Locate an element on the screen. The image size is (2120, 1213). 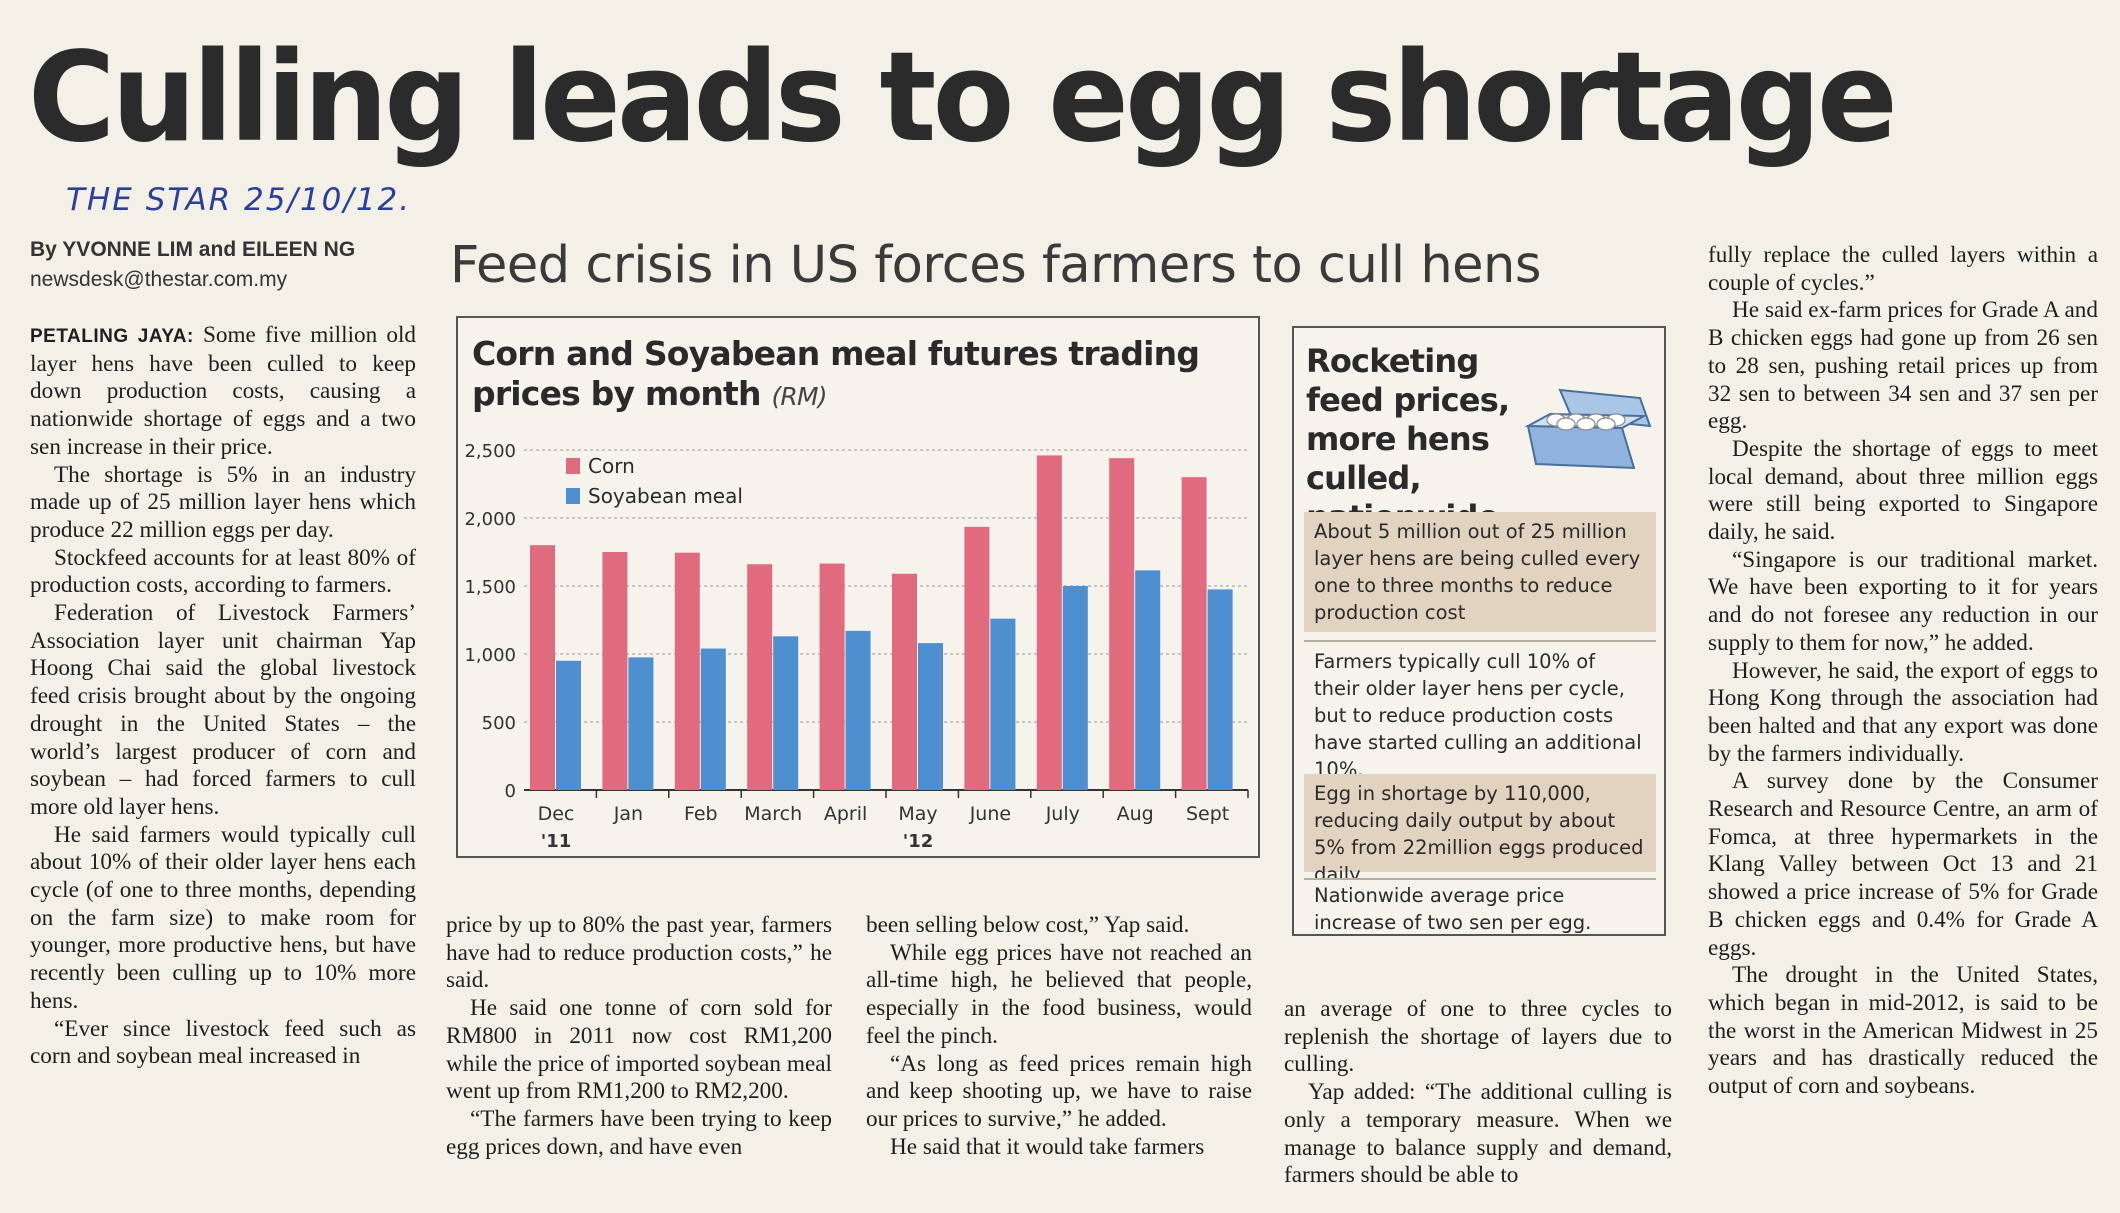
x-tick-label: June is located at coordinates (990, 814).